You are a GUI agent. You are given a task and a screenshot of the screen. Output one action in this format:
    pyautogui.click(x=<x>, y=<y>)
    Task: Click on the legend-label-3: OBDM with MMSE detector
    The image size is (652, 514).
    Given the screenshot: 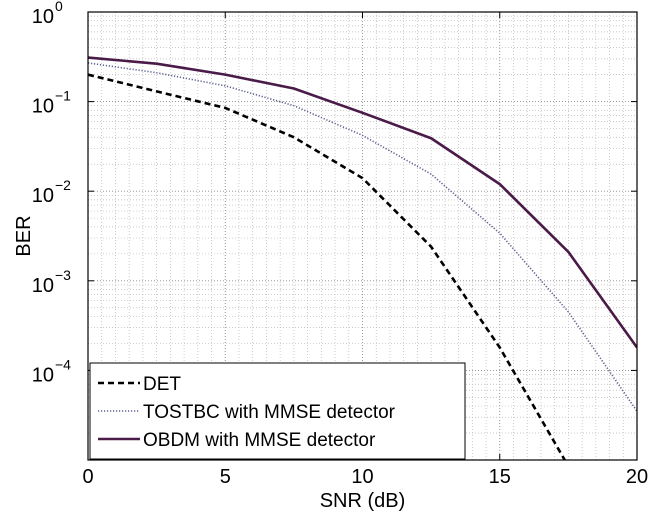 What is the action you would take?
    pyautogui.click(x=259, y=440)
    